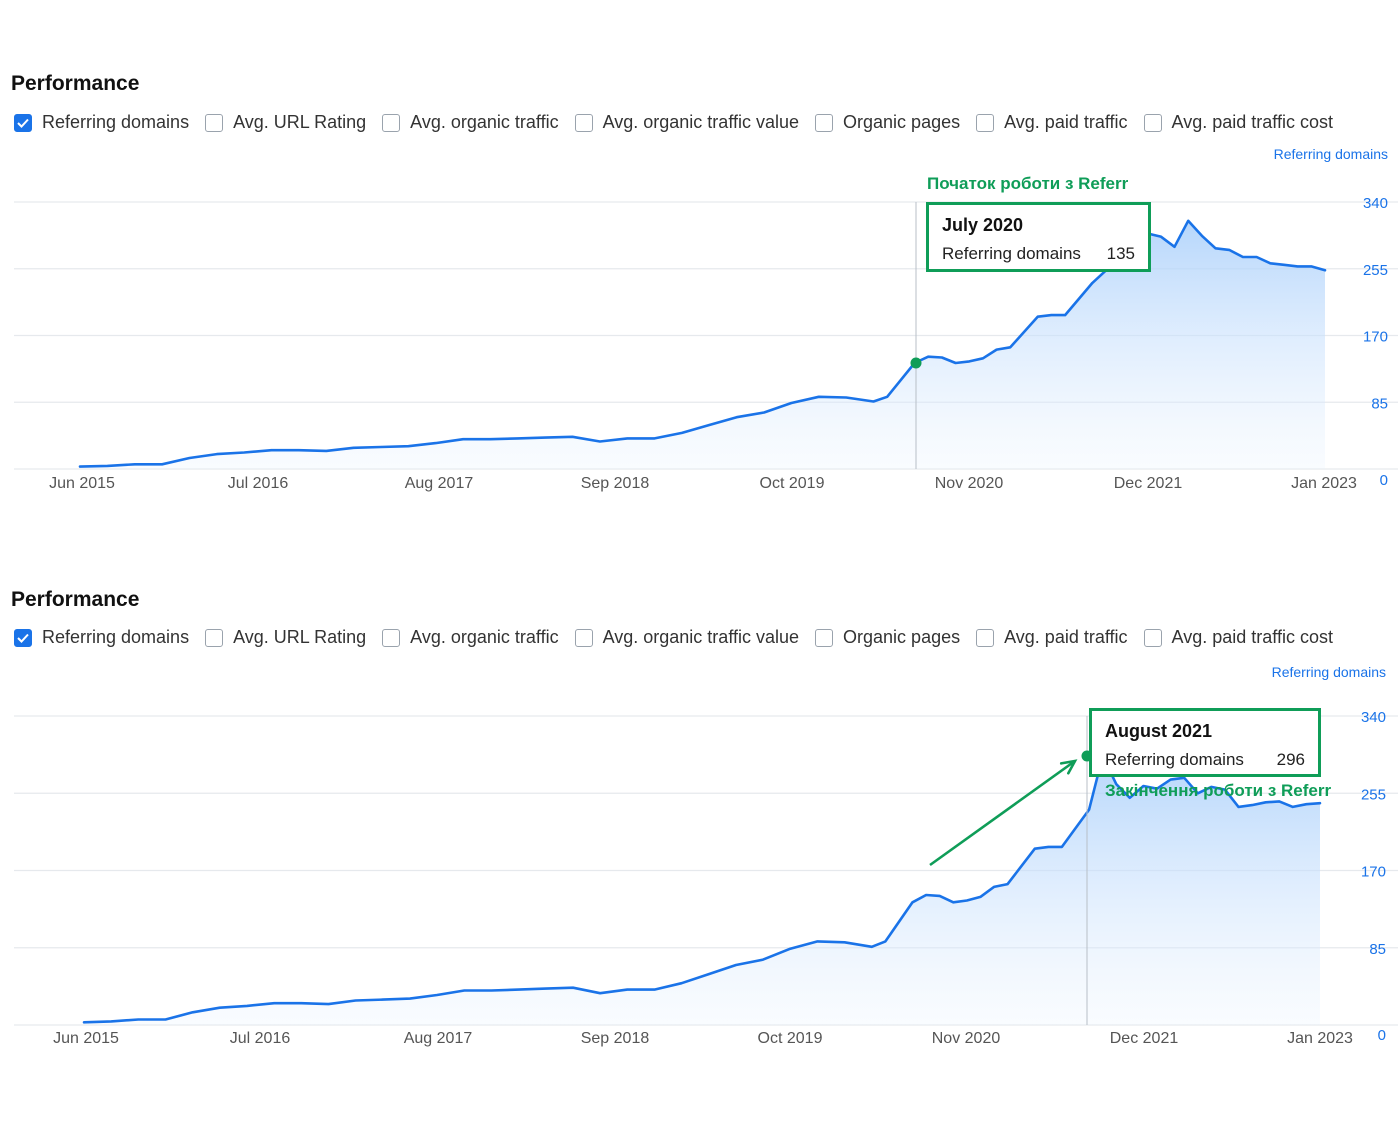 Image resolution: width=1398 pixels, height=1125 pixels. I want to click on arrow-head-icon, so click(1068, 767).